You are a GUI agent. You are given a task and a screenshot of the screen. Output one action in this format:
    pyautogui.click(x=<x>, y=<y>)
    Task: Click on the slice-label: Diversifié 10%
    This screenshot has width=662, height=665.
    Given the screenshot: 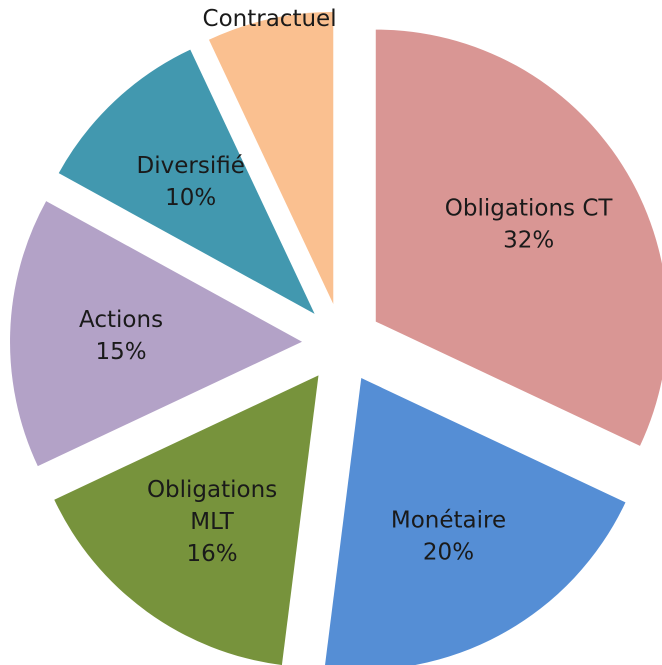 What is the action you would take?
    pyautogui.click(x=191, y=181)
    